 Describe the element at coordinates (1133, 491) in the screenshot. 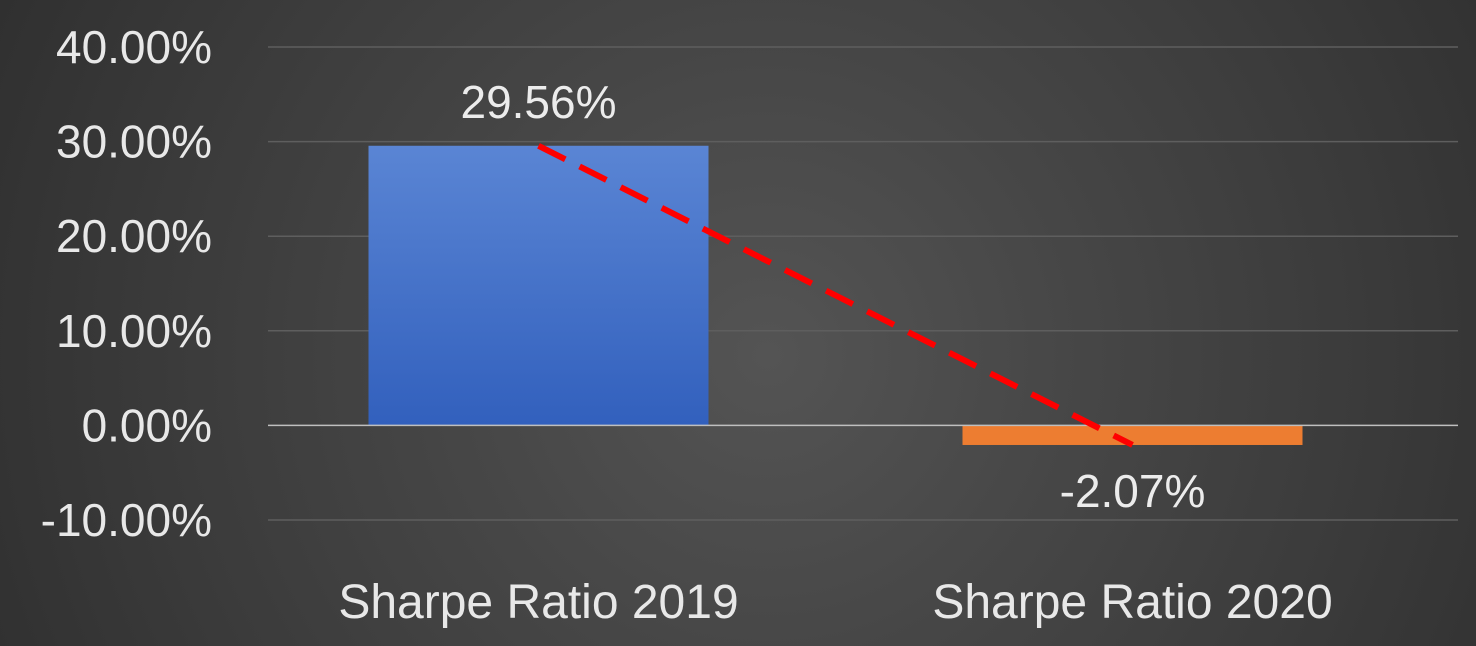

I see `data-label-2: -2.07%` at that location.